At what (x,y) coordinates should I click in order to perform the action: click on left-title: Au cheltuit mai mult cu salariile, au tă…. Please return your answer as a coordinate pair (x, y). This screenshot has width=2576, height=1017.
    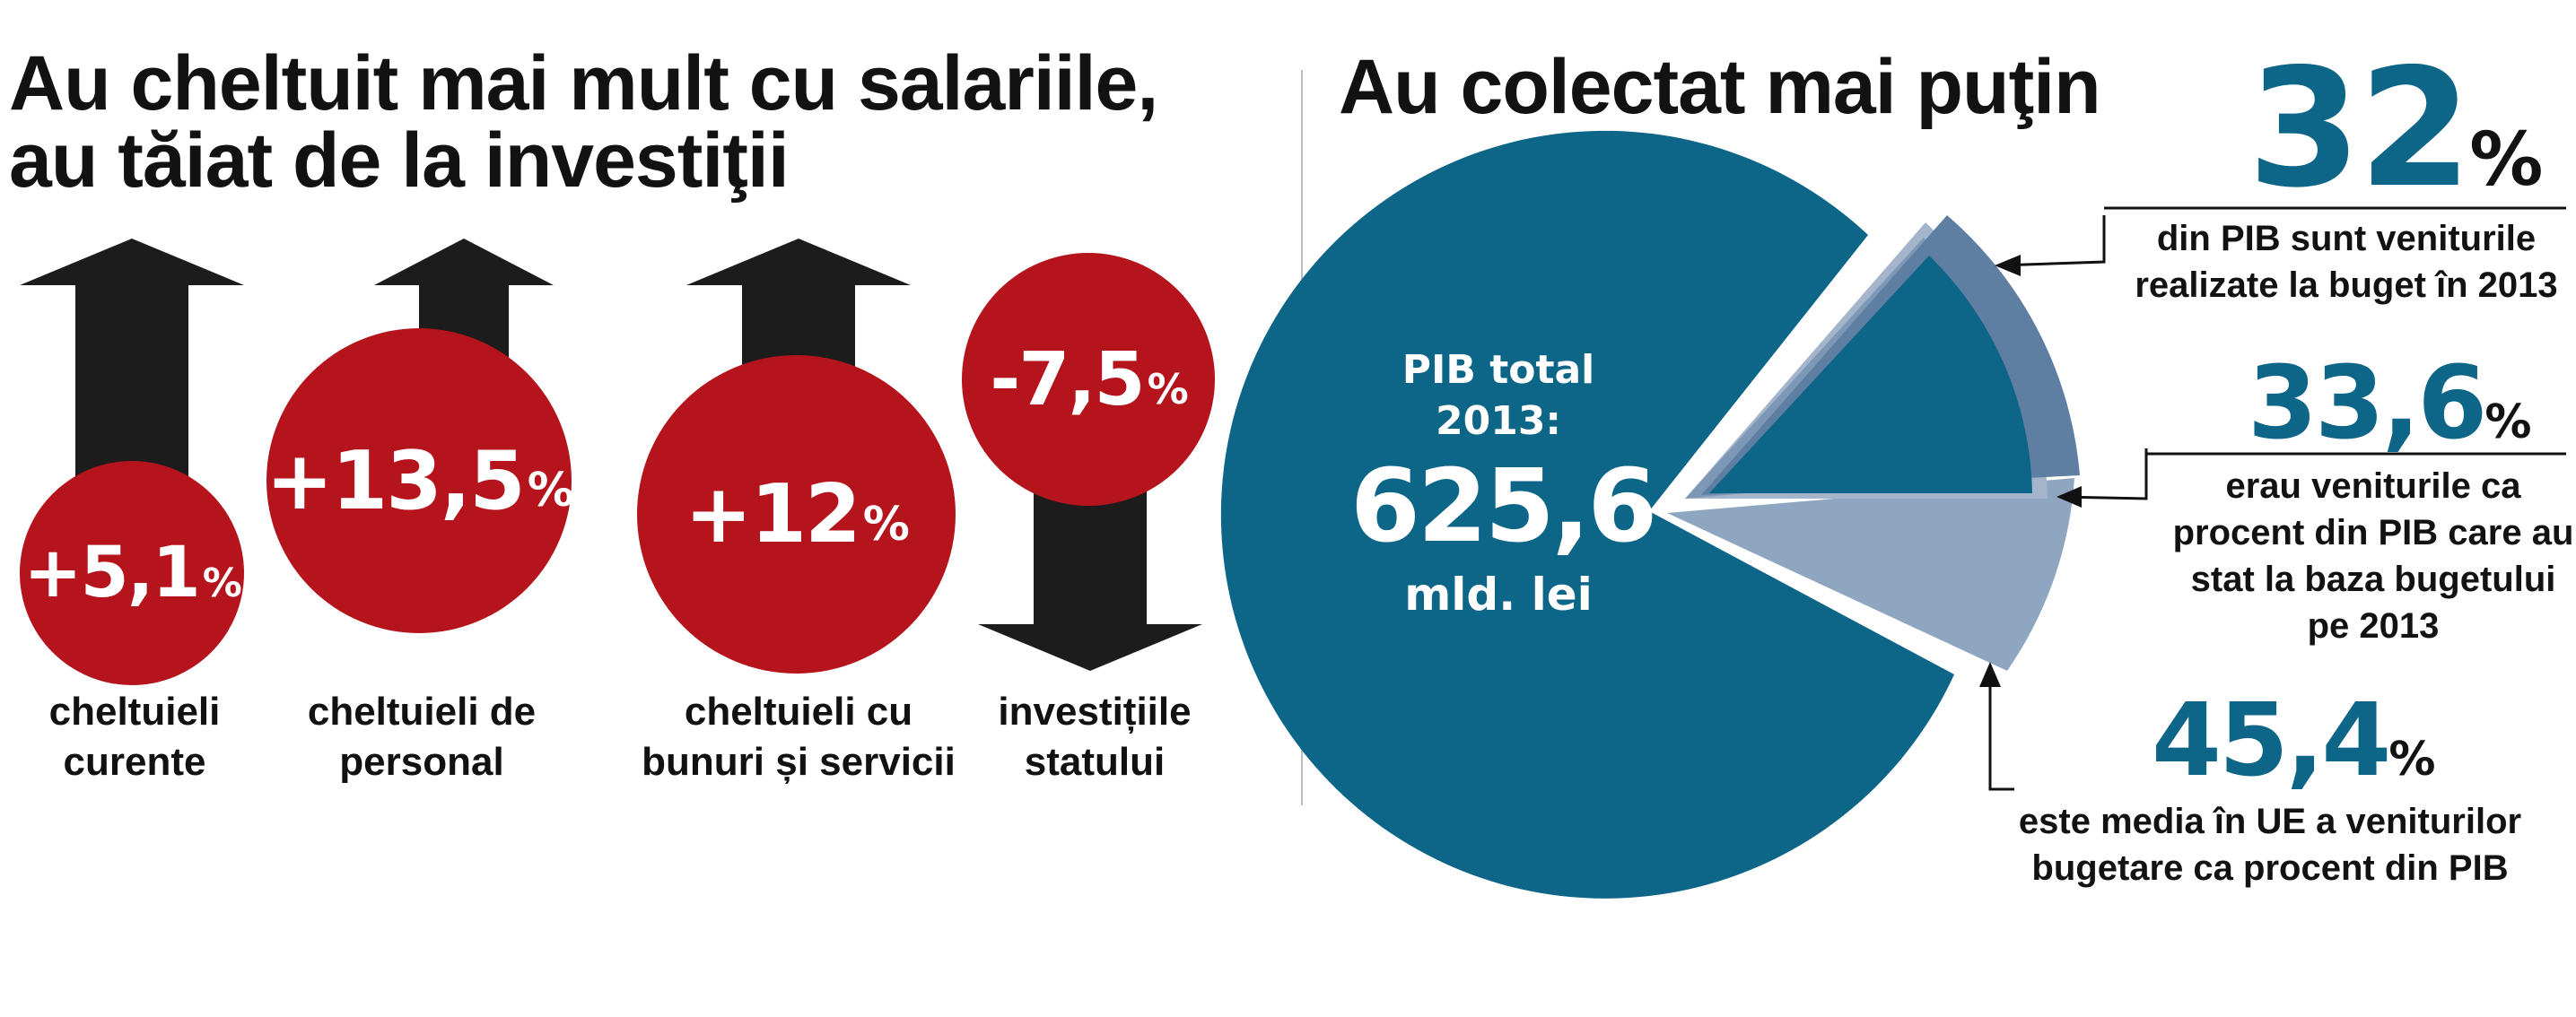
    Looking at the image, I should click on (637, 122).